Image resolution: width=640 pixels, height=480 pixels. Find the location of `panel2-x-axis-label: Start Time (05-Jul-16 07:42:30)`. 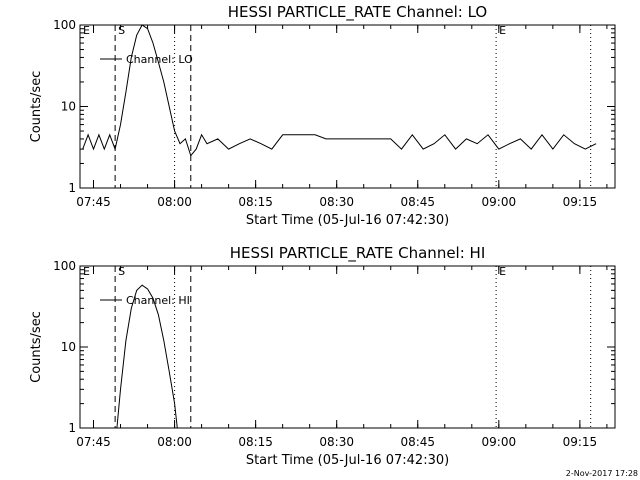

panel2-x-axis-label: Start Time (05-Jul-16 07:42:30) is located at coordinates (347, 460).